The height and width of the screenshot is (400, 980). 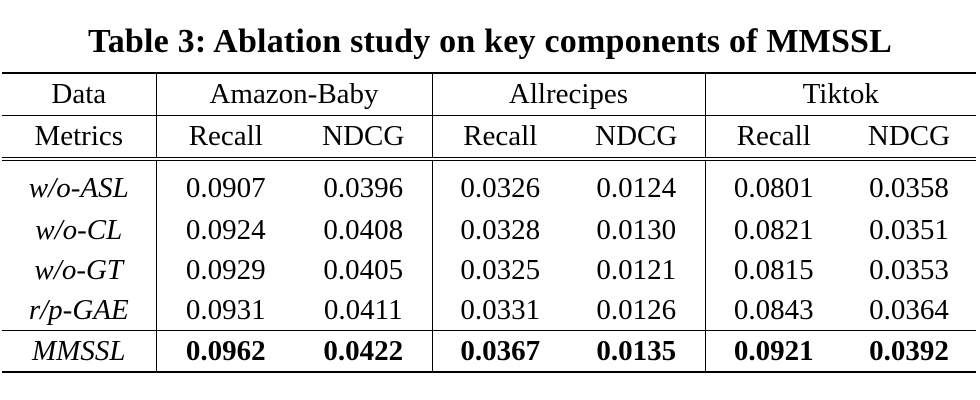 What do you see at coordinates (79, 351) in the screenshot?
I see `variant-name: MMSSL` at bounding box center [79, 351].